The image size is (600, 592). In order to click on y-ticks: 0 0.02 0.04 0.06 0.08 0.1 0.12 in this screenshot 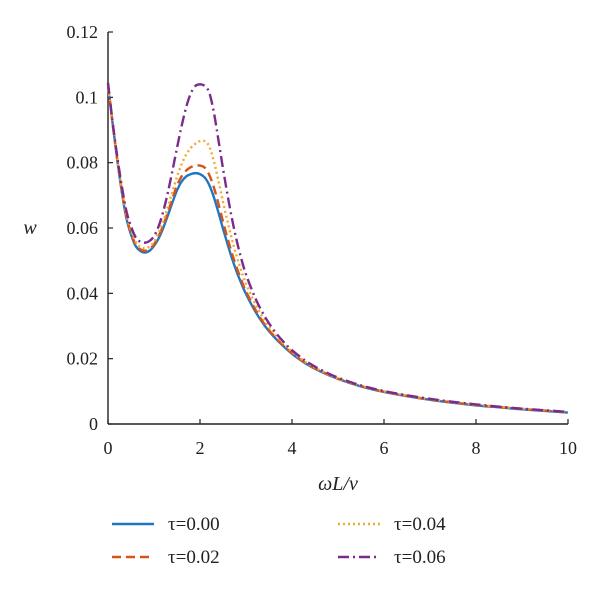, I will do `click(90, 228)`.